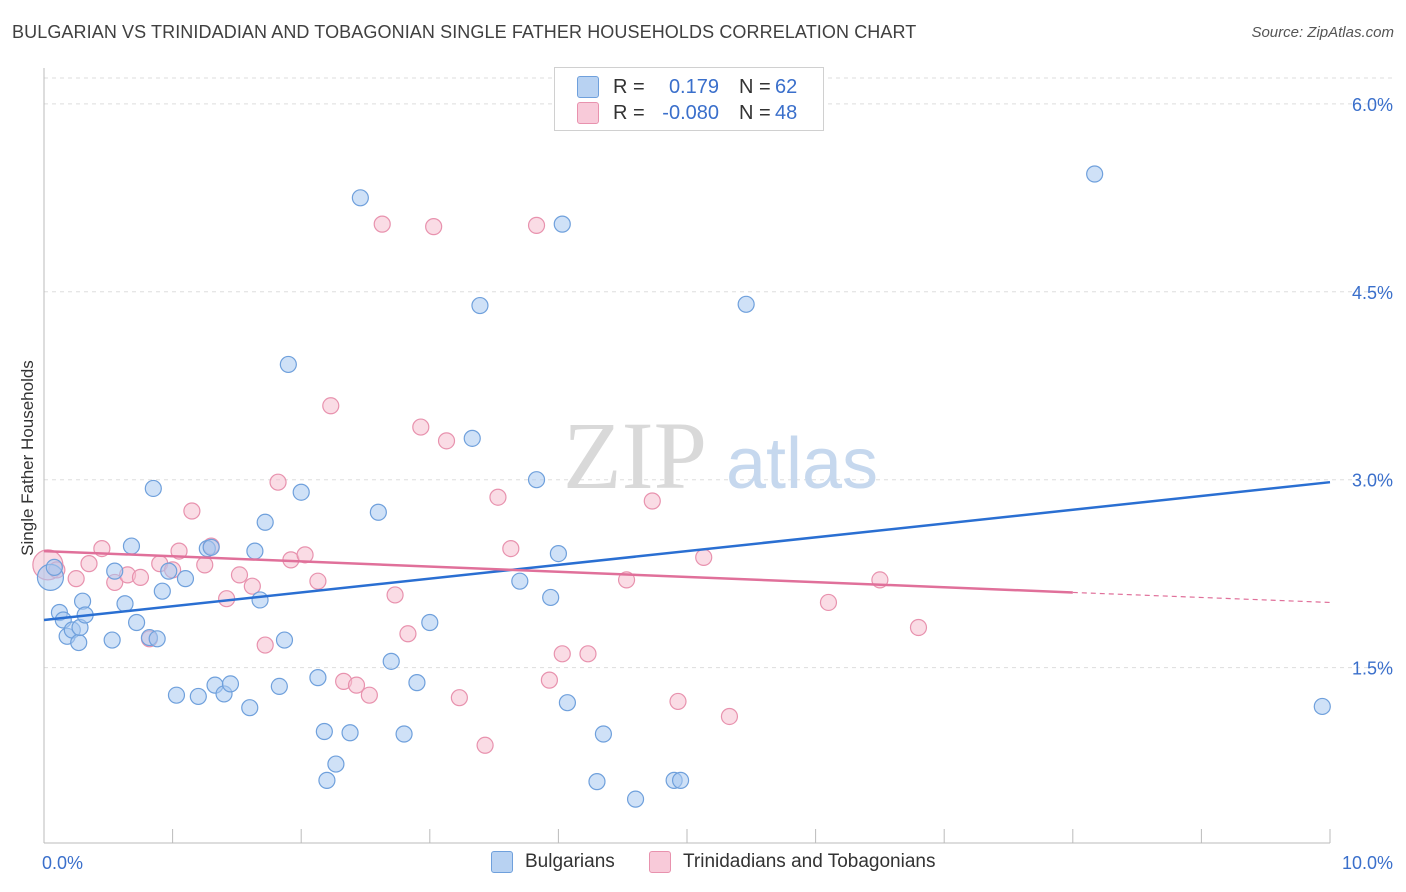 Image resolution: width=1406 pixels, height=892 pixels. What do you see at coordinates (693, 86) in the screenshot?
I see `legend-r-value: 0.179` at bounding box center [693, 86].